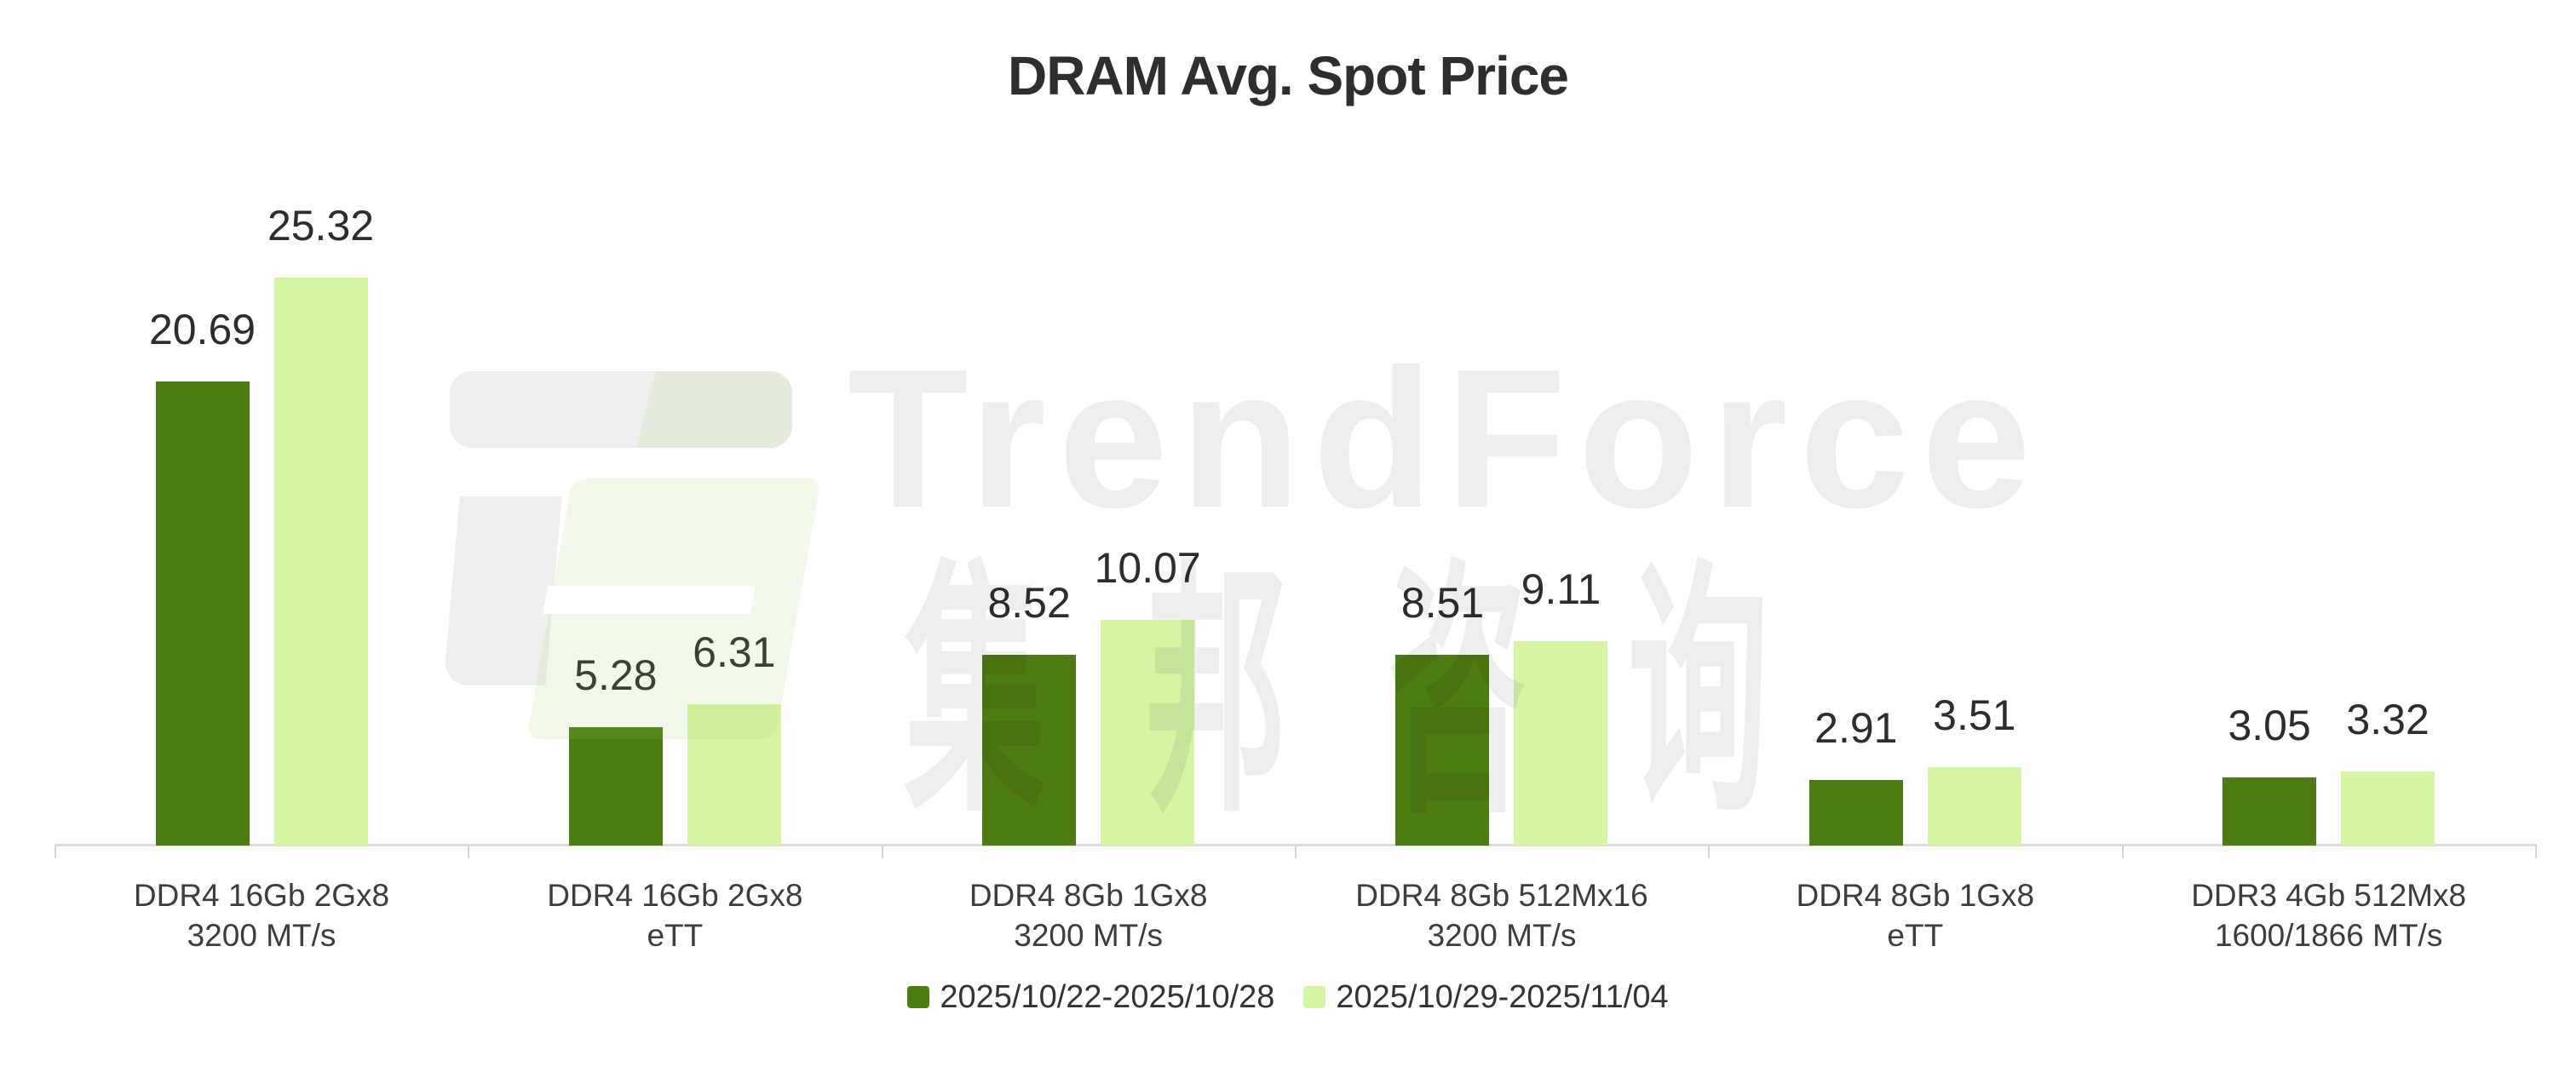  What do you see at coordinates (1148, 732) in the screenshot?
I see `bar-series2-cat3` at bounding box center [1148, 732].